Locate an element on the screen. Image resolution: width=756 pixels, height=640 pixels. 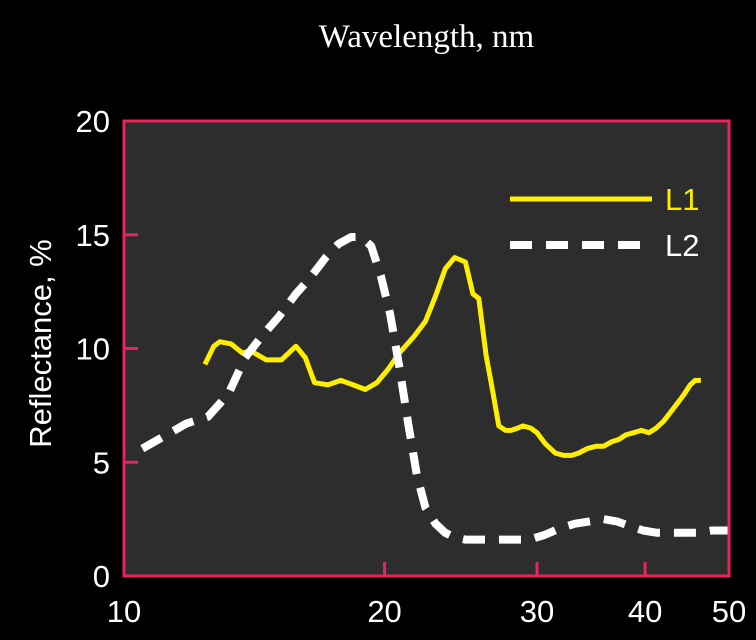
top-axis-title: Wavelength, nm is located at coordinates (427, 37).